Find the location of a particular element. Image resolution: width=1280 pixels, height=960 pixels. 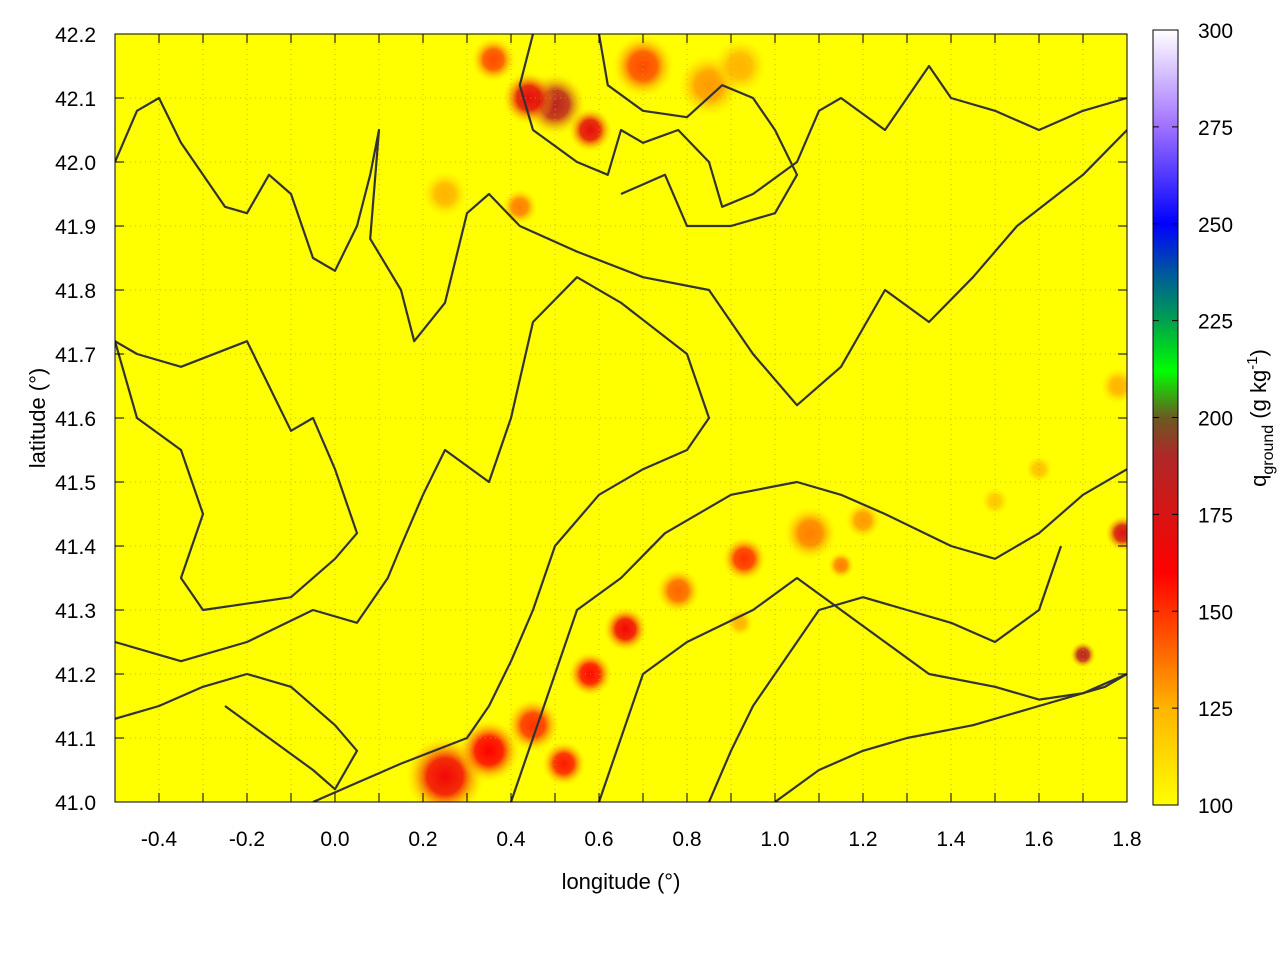

y-tick-label: 41.3 is located at coordinates (75, 611).